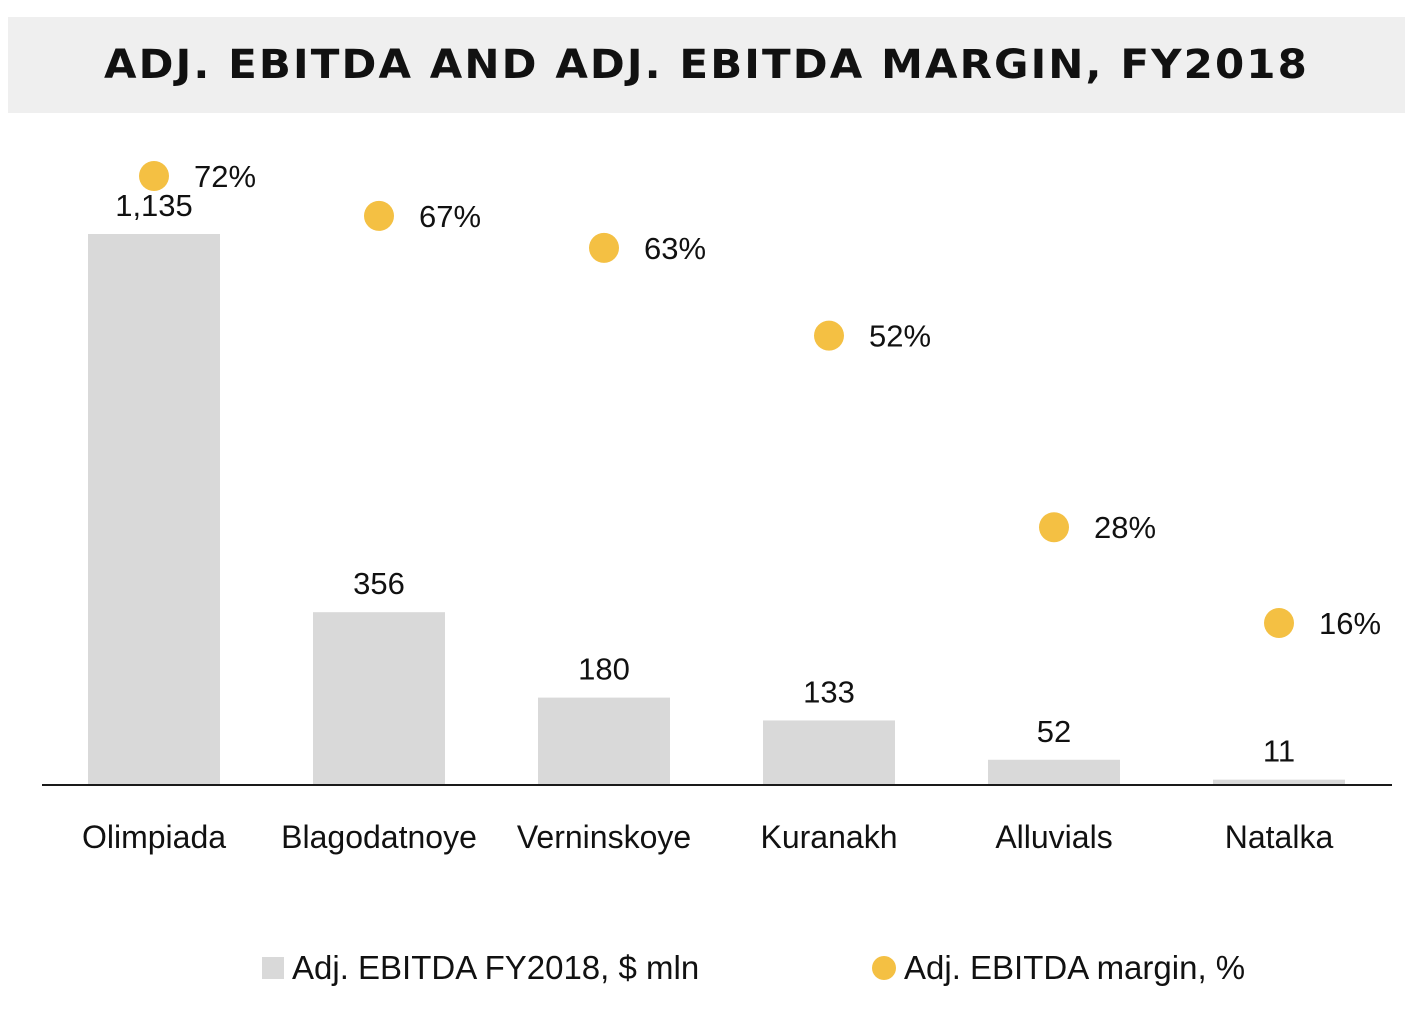 The height and width of the screenshot is (1016, 1414). Describe the element at coordinates (884, 968) in the screenshot. I see `legend-dot-swatch` at that location.